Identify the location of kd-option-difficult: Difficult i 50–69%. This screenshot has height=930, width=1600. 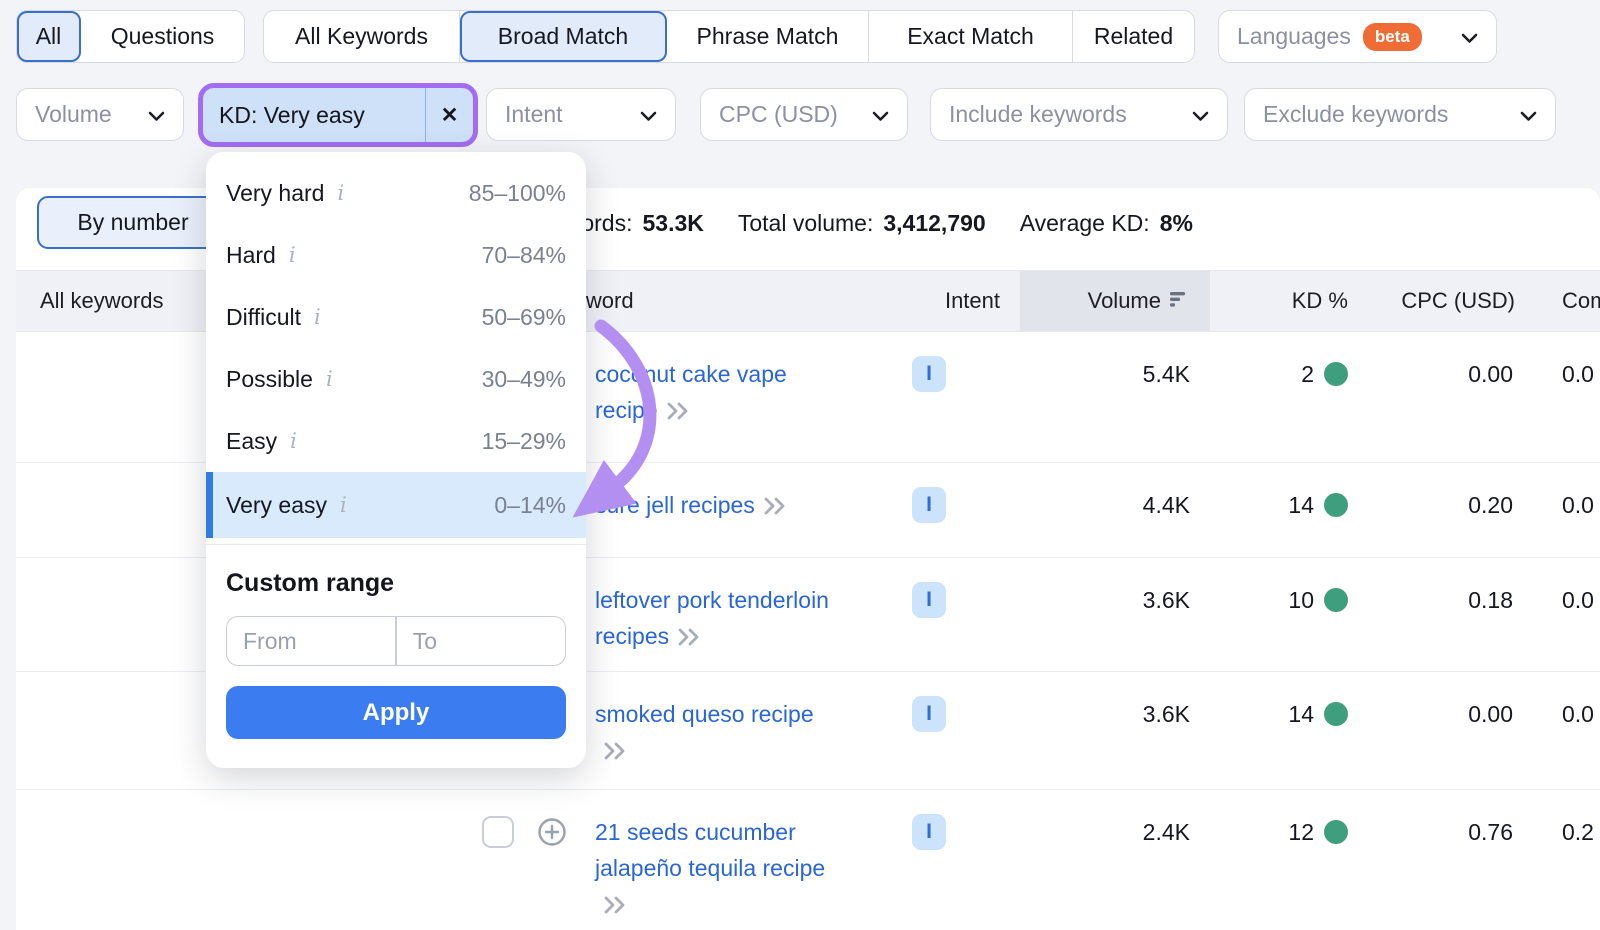
(396, 317).